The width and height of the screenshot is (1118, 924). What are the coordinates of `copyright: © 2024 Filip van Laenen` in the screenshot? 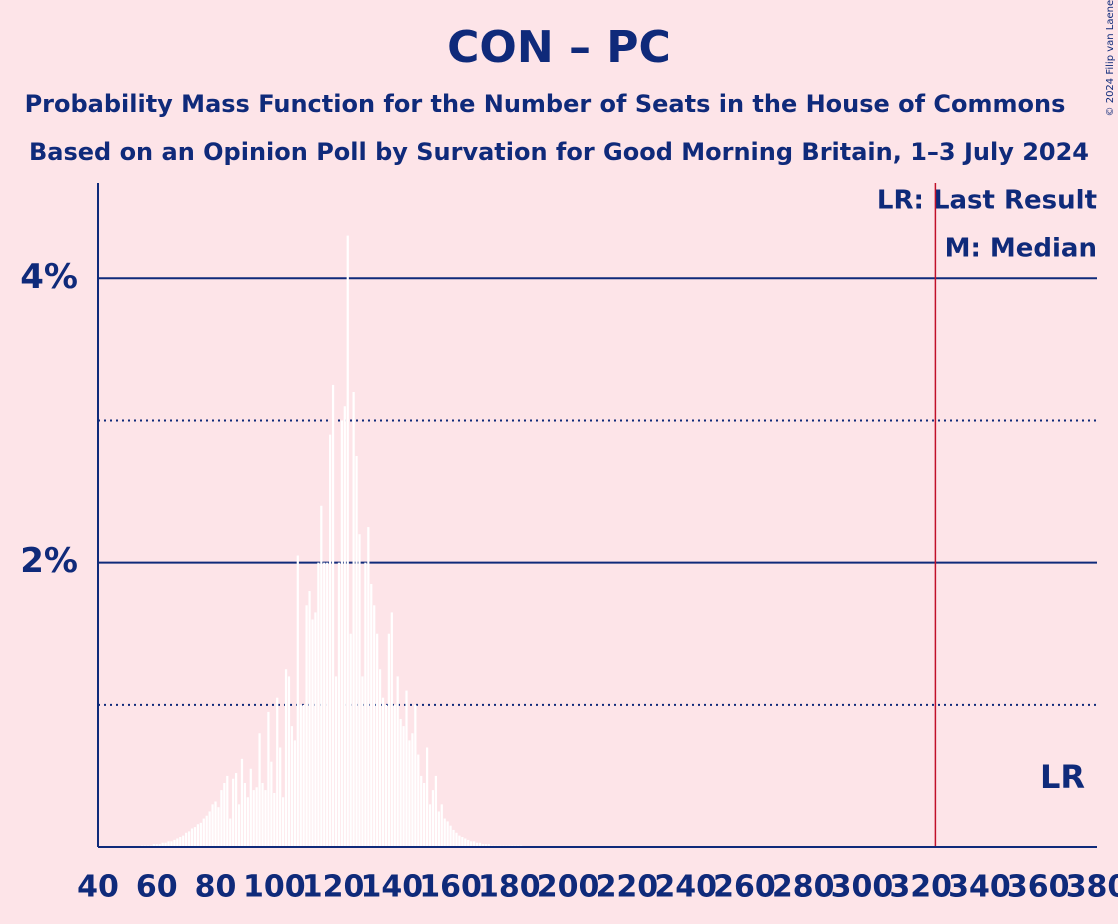 It's located at (1110, 58).